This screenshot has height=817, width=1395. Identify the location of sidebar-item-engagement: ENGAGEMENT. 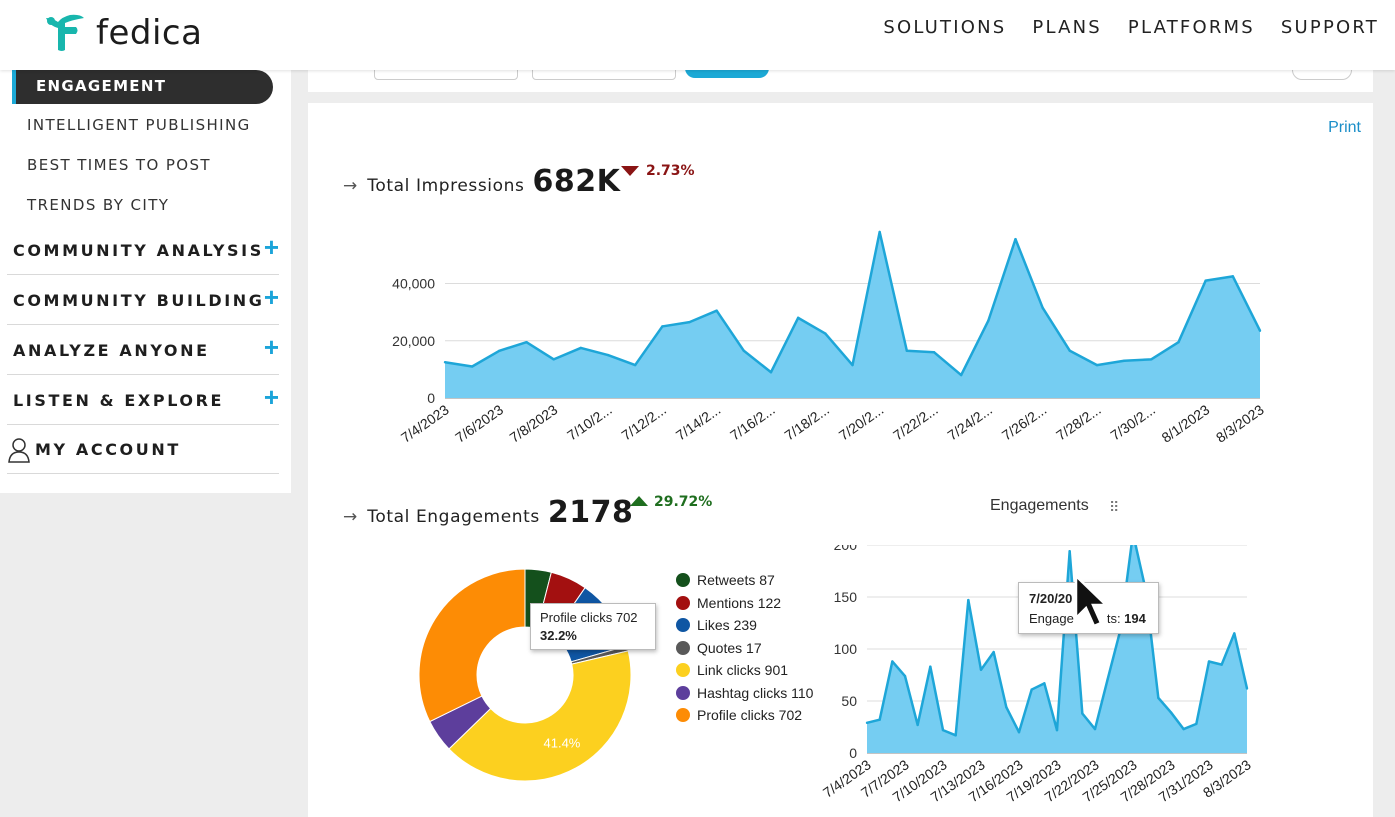
(142, 87).